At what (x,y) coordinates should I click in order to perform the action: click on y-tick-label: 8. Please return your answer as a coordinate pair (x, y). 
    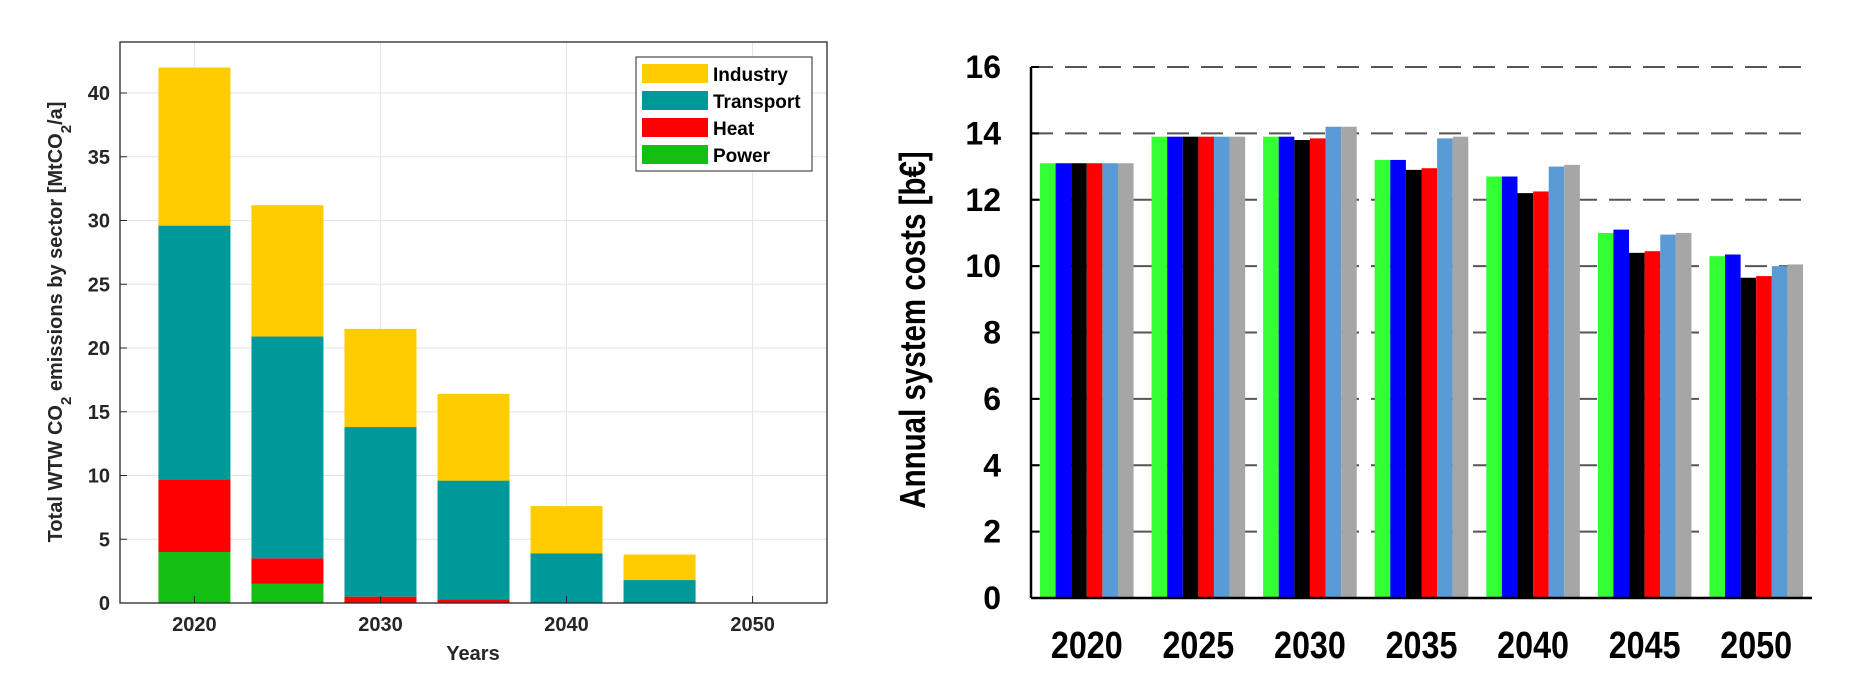
    Looking at the image, I should click on (992, 333).